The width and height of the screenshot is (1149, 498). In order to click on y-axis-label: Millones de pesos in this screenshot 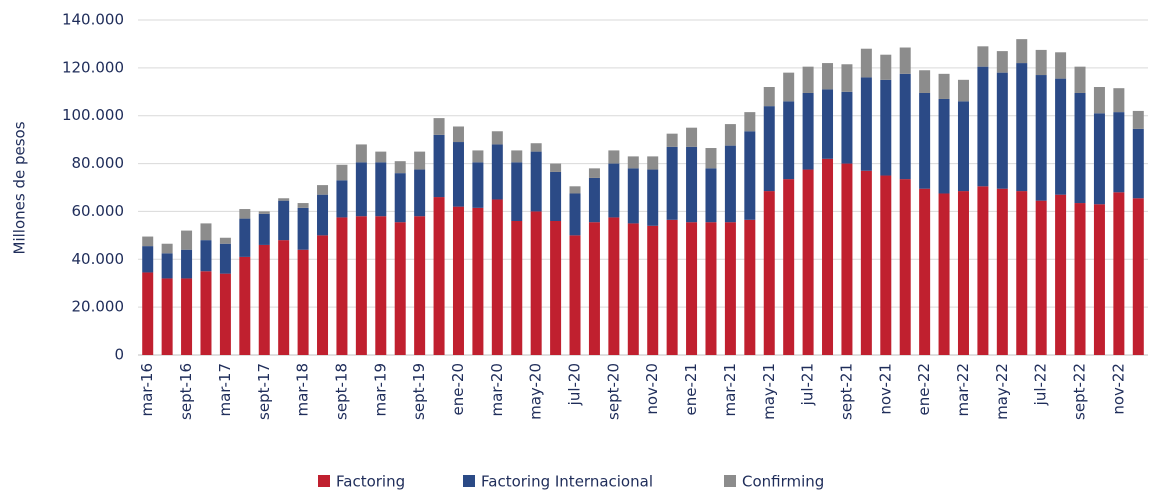, I will do `click(20, 187)`.